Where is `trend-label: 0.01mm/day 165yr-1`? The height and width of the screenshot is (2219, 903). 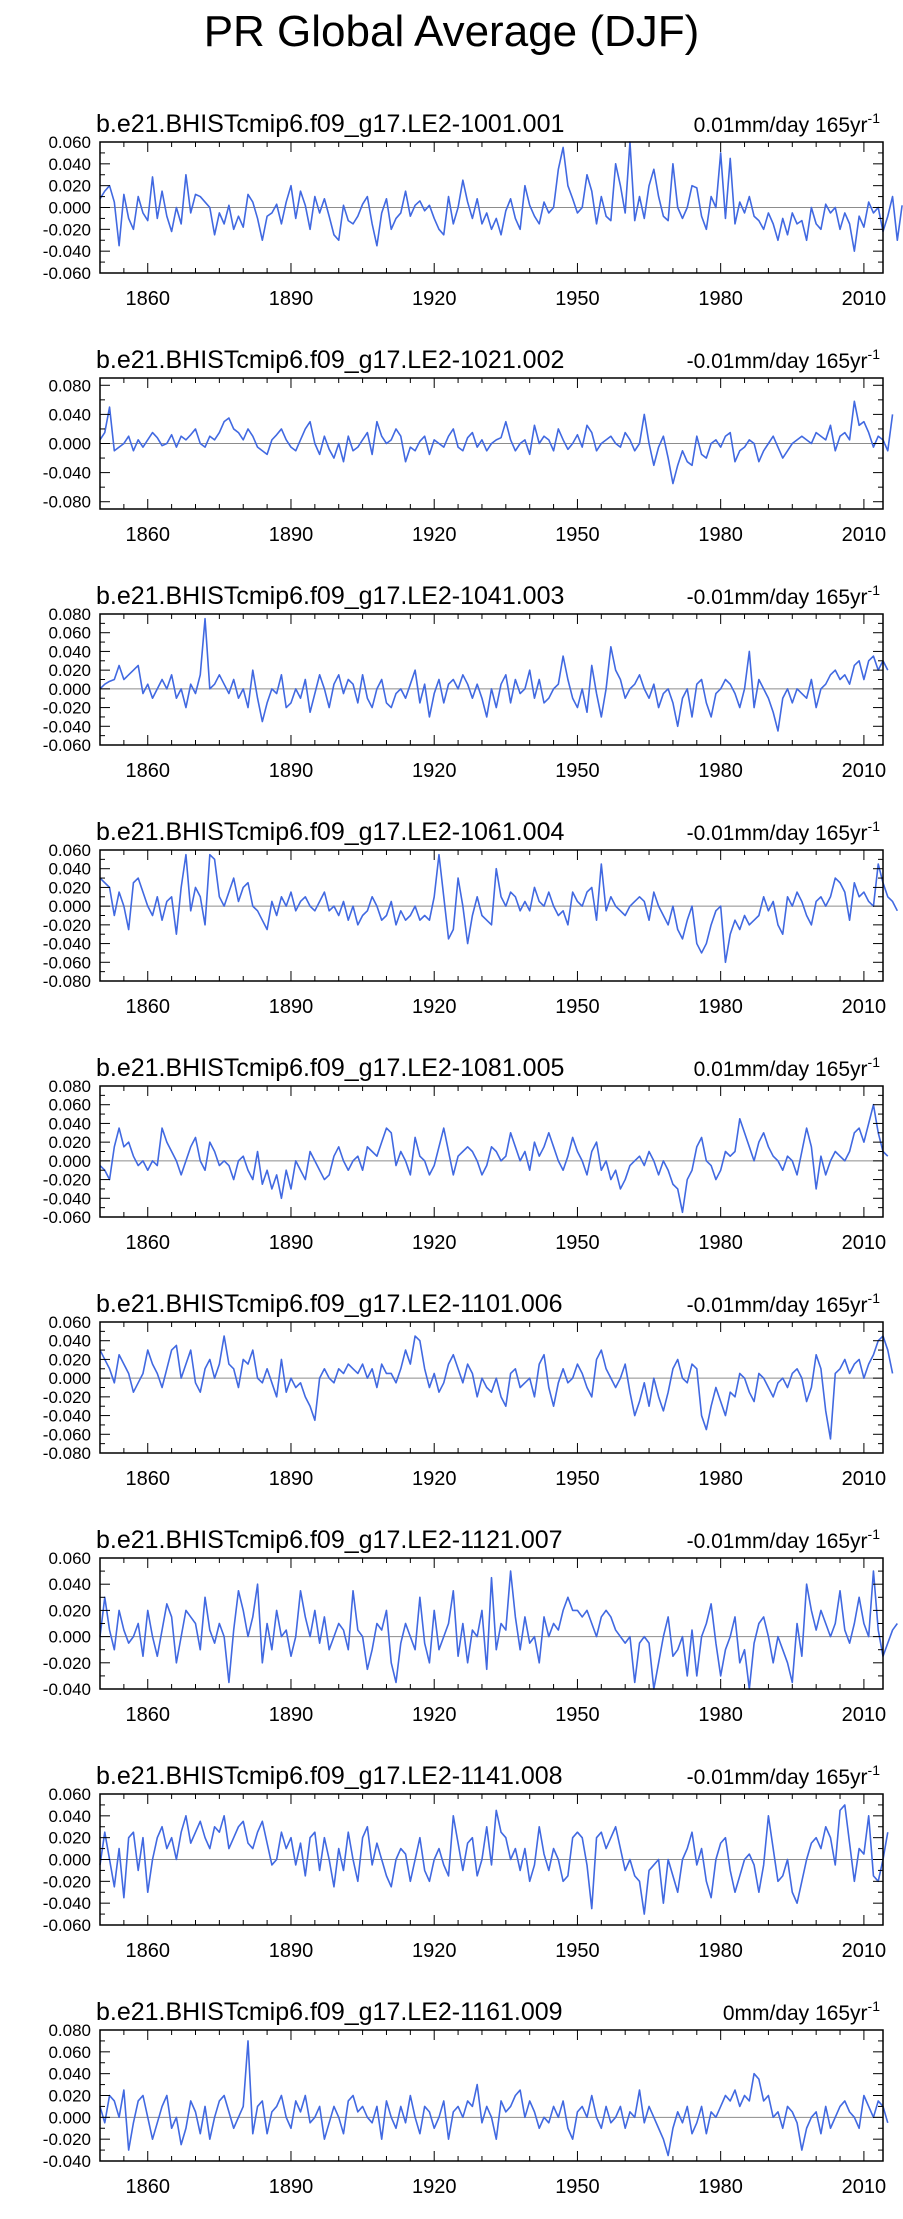 trend-label: 0.01mm/day 165yr-1 is located at coordinates (787, 1067).